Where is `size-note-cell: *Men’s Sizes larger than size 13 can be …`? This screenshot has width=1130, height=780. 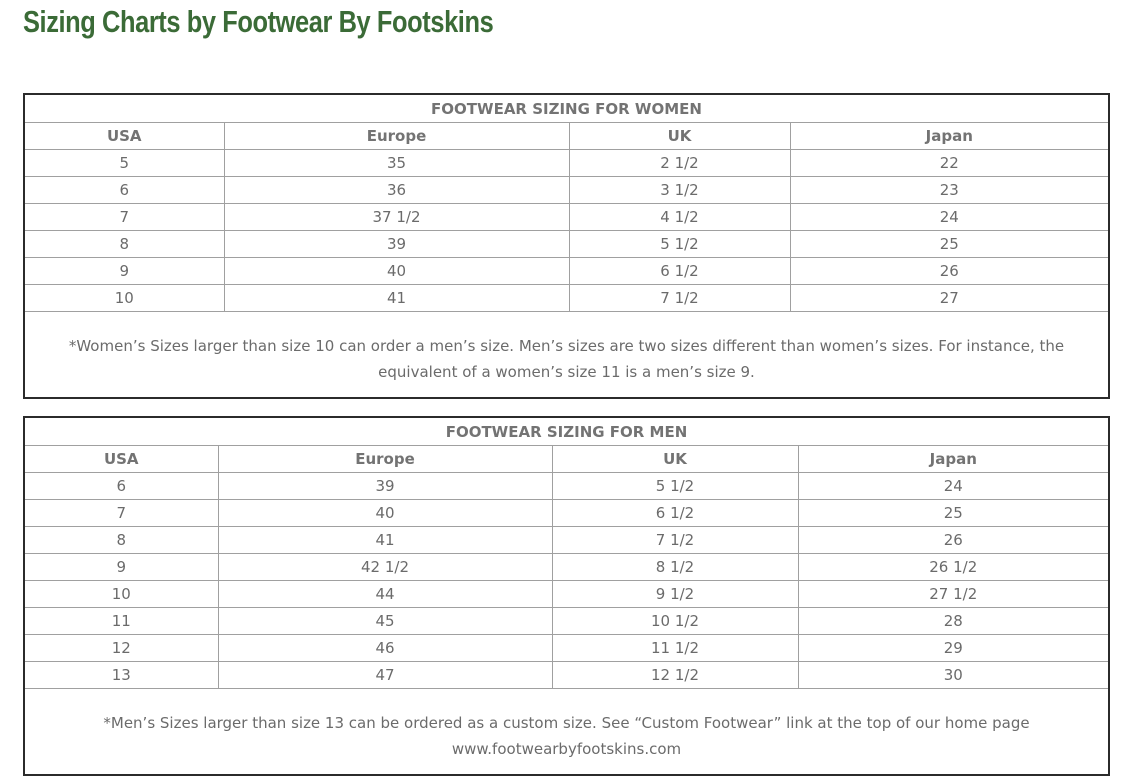
size-note-cell: *Men’s Sizes larger than size 13 can be … is located at coordinates (566, 732).